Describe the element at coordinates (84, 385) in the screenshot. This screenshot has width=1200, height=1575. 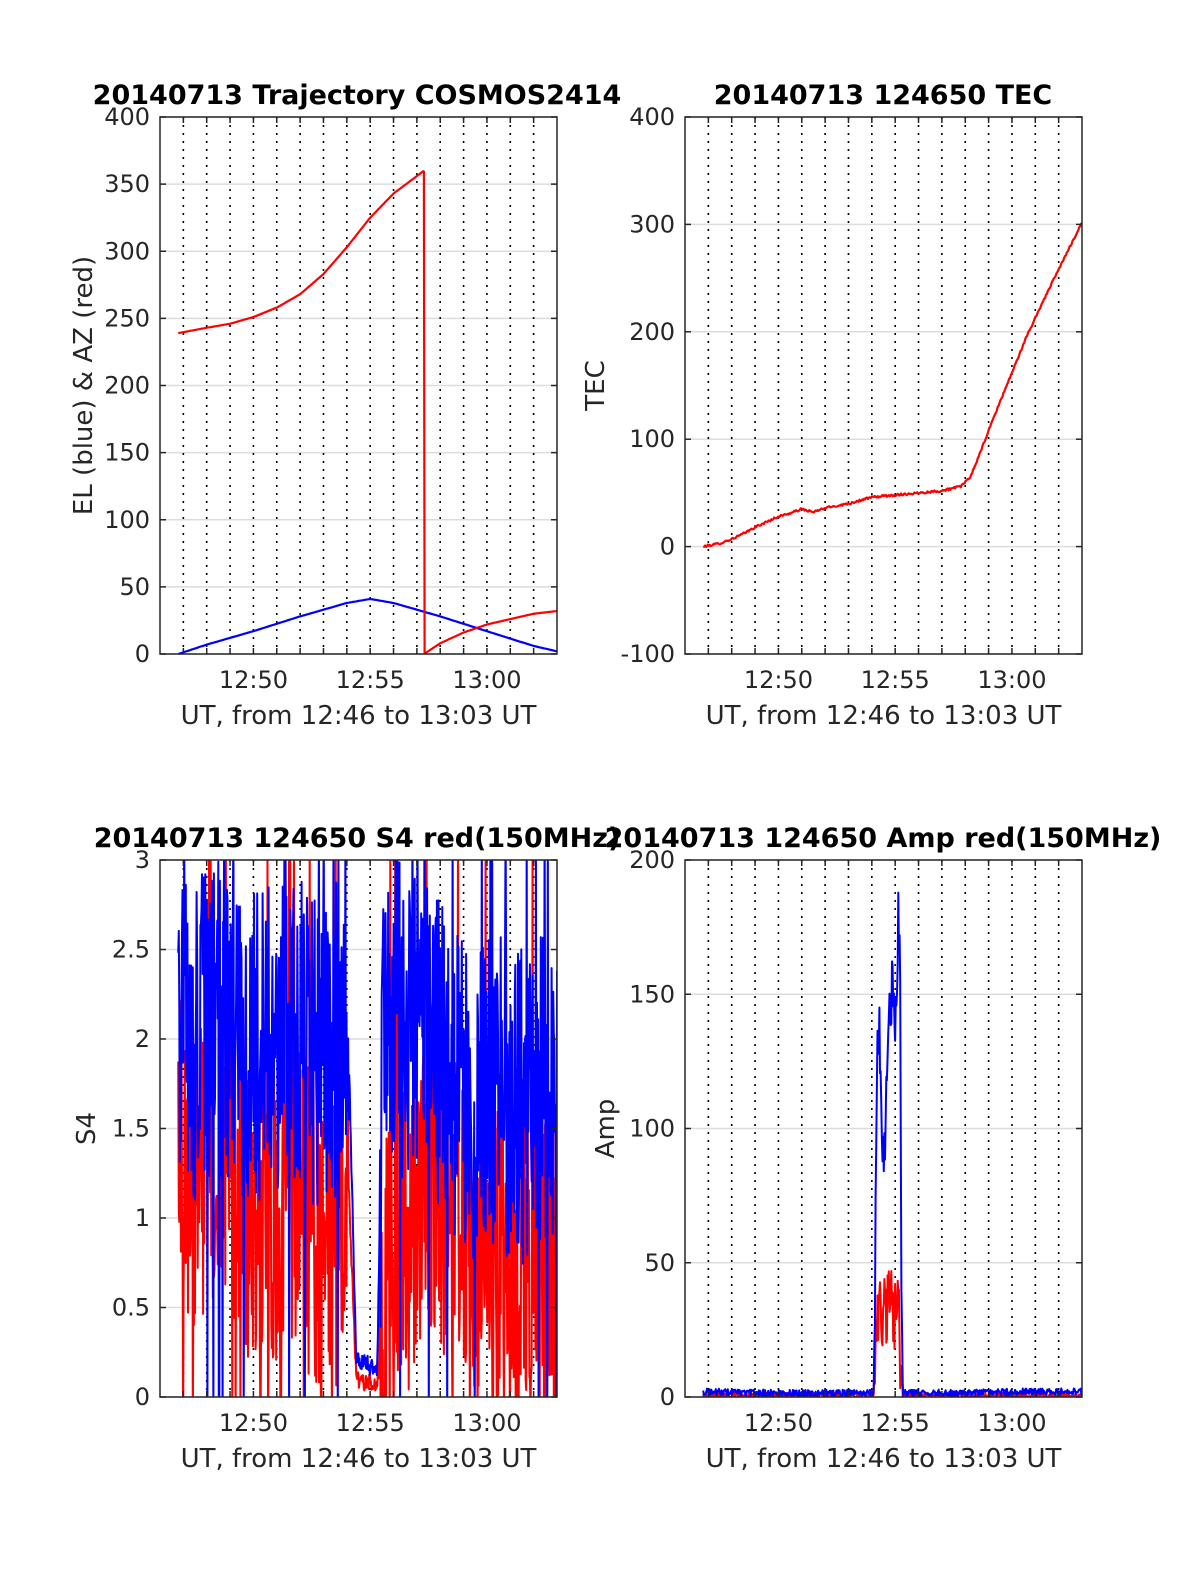
I see `y-axis-label: EL (blue) & AZ (red)` at that location.